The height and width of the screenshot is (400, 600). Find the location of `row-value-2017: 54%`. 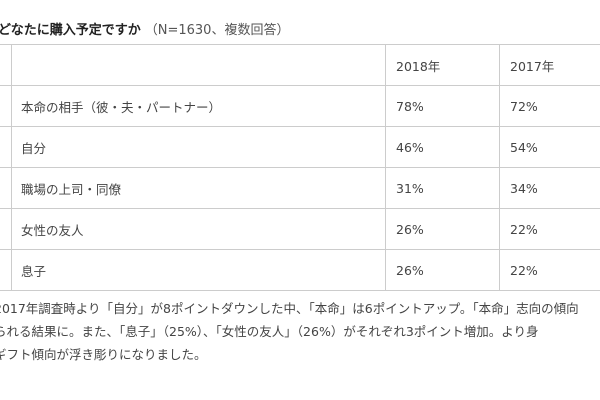

row-value-2017: 54% is located at coordinates (549, 147).